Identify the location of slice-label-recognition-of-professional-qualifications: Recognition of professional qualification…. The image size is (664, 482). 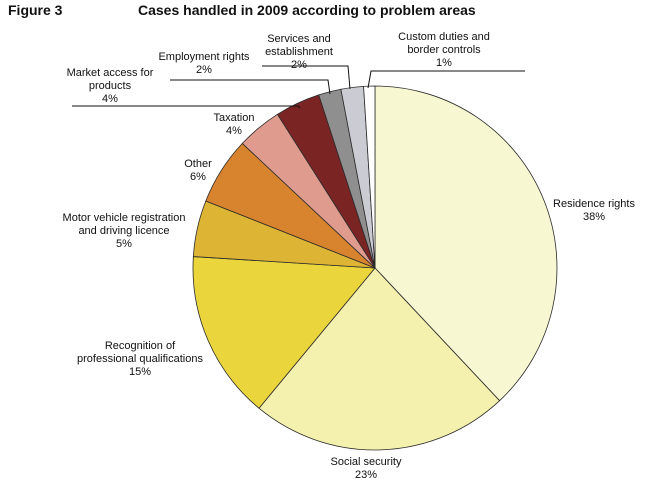
(140, 359).